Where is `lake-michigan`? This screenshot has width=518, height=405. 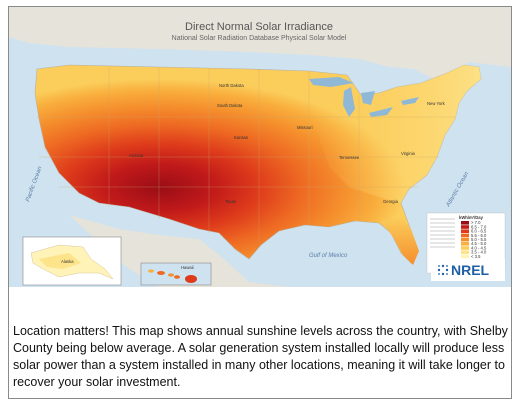 lake-michigan is located at coordinates (349, 102).